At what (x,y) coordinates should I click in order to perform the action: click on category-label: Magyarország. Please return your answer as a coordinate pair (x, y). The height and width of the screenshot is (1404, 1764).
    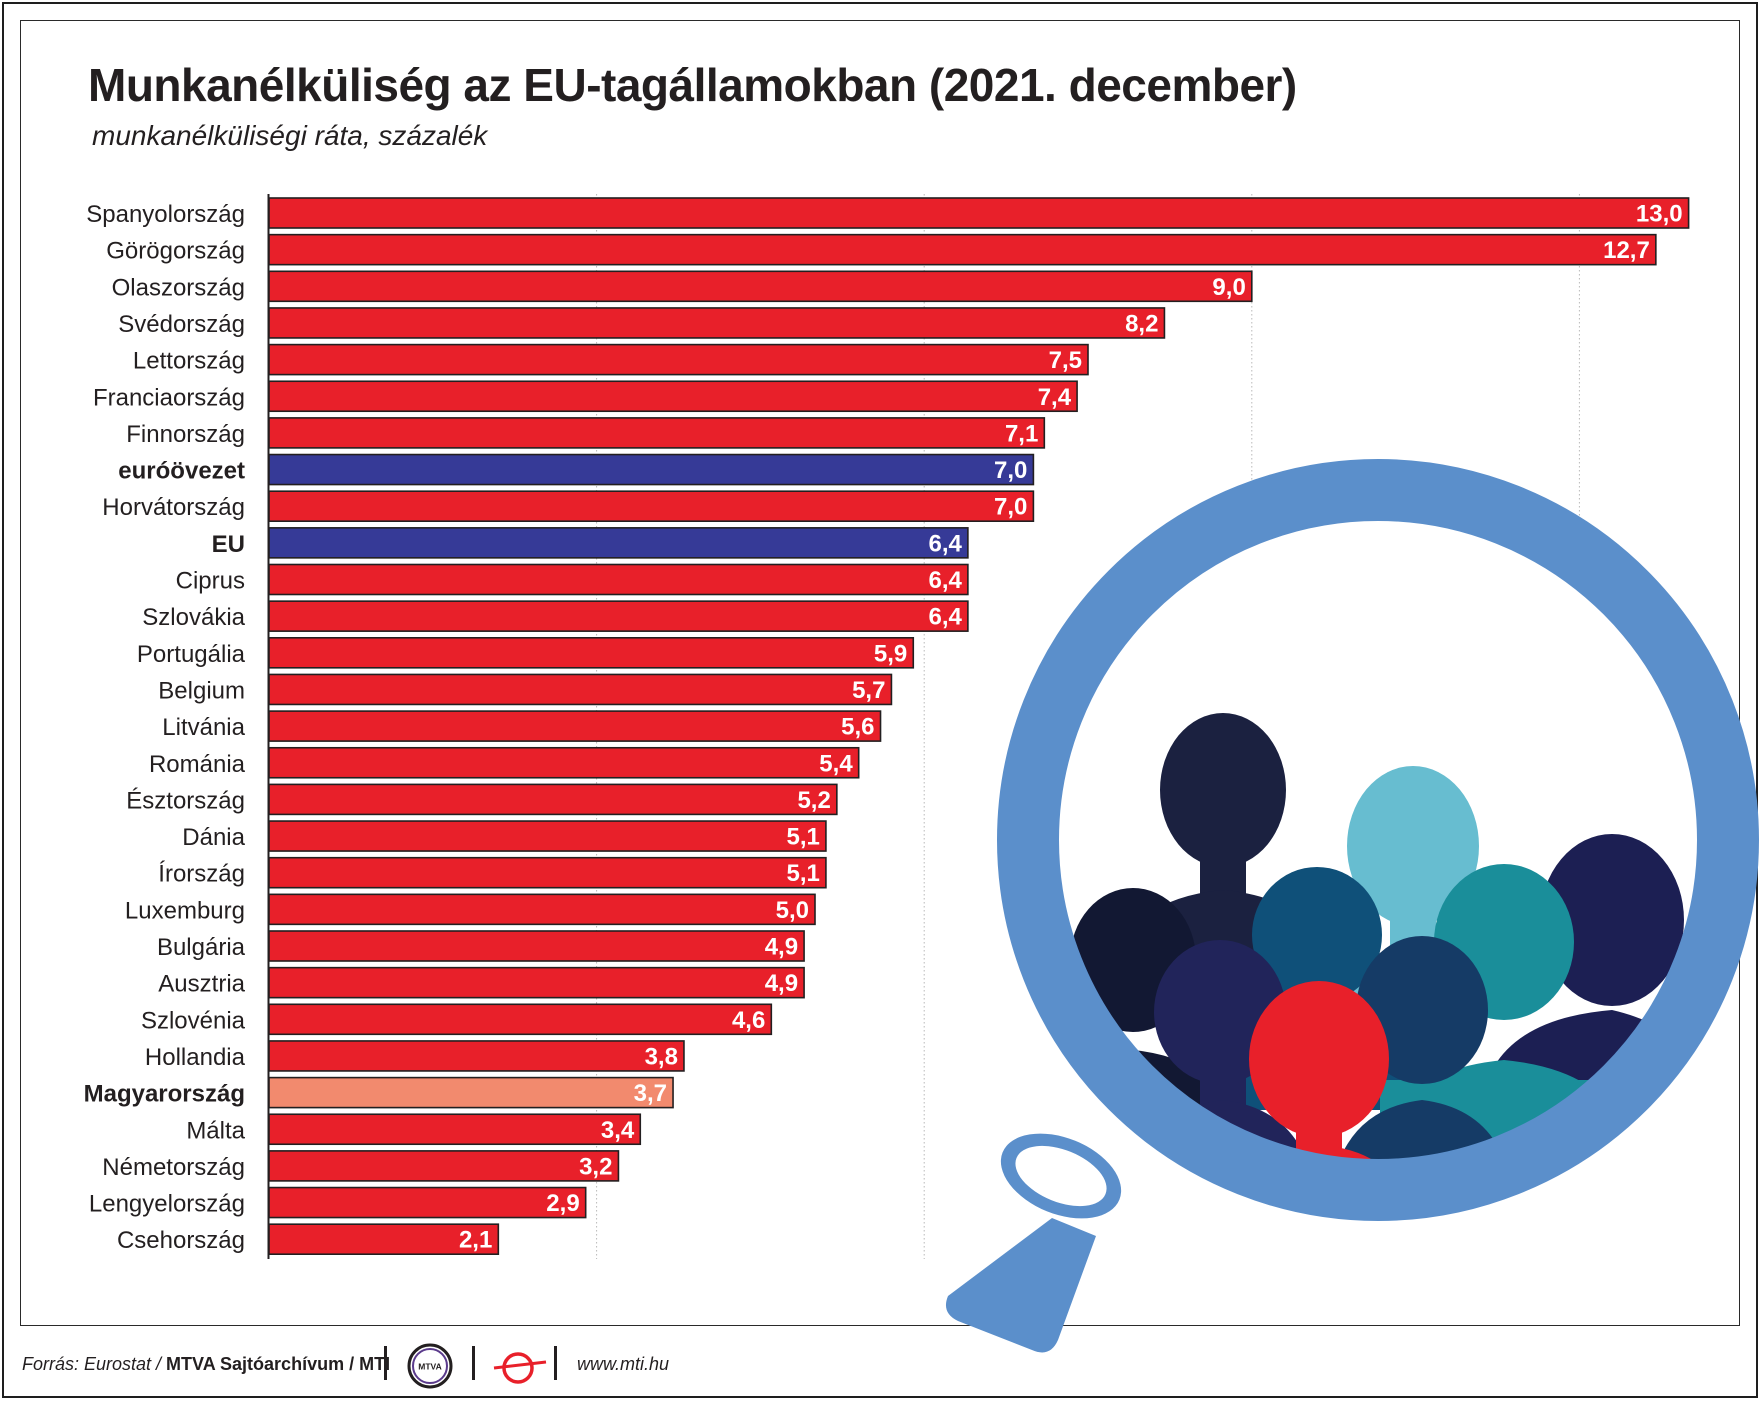
    Looking at the image, I should click on (164, 1094).